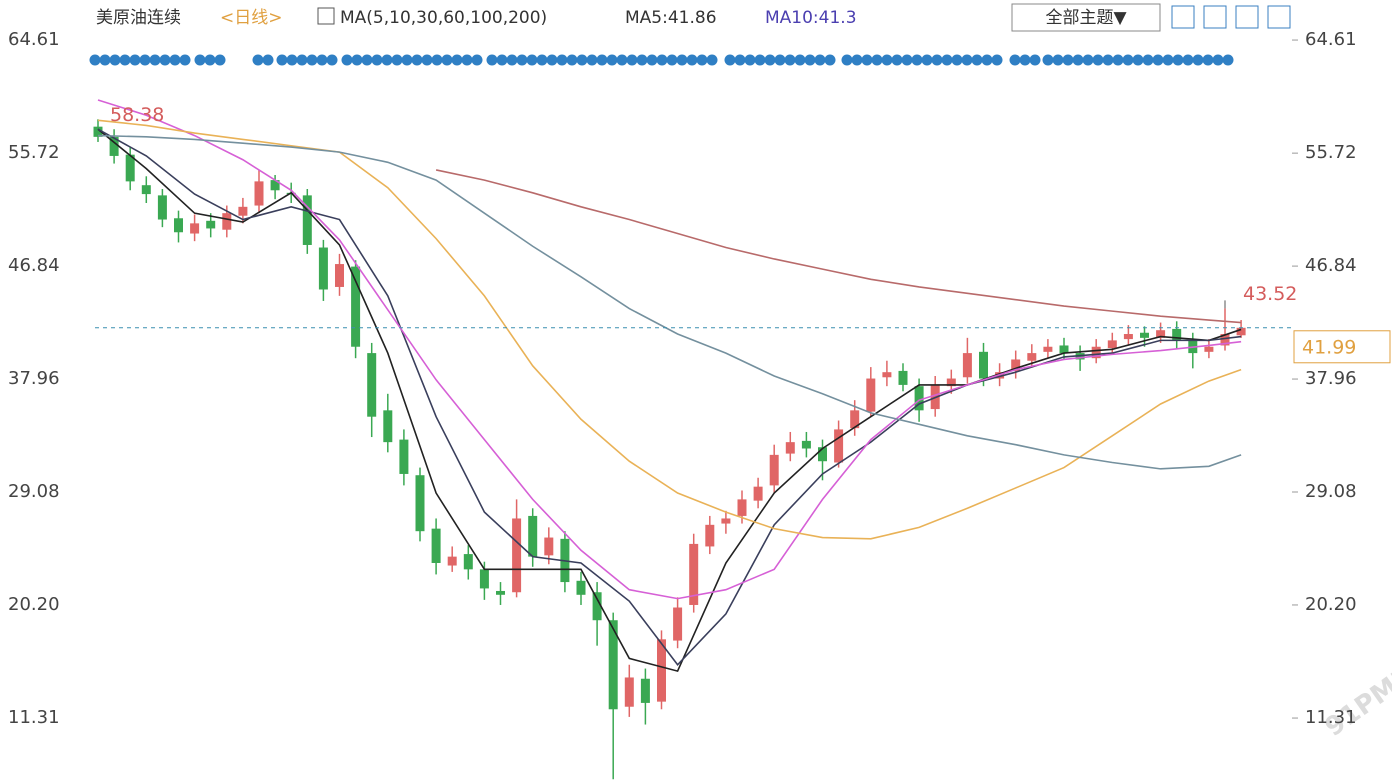 This screenshot has width=1392, height=780. What do you see at coordinates (1183, 17) in the screenshot?
I see `tool-move` at bounding box center [1183, 17].